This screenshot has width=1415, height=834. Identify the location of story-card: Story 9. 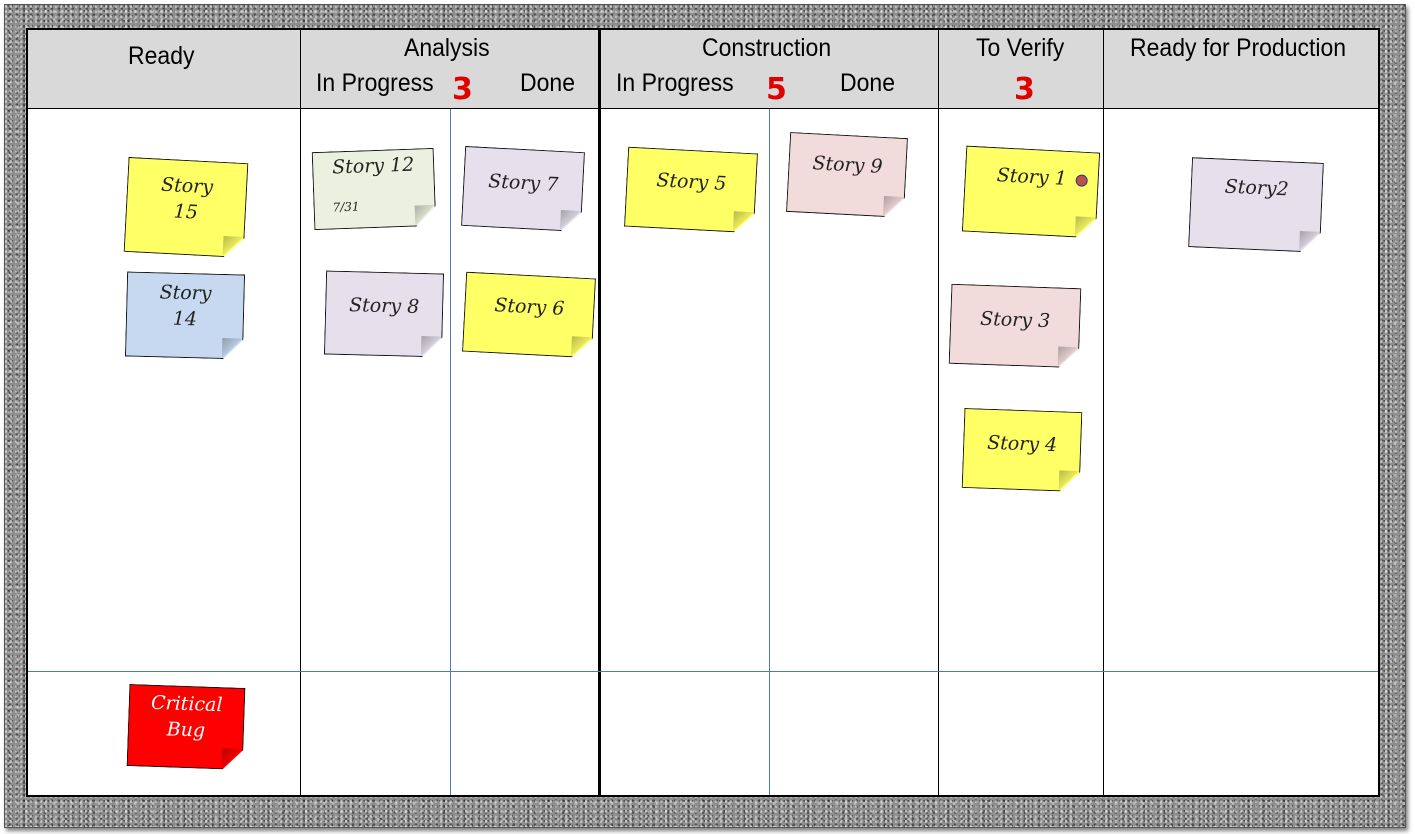
(847, 175).